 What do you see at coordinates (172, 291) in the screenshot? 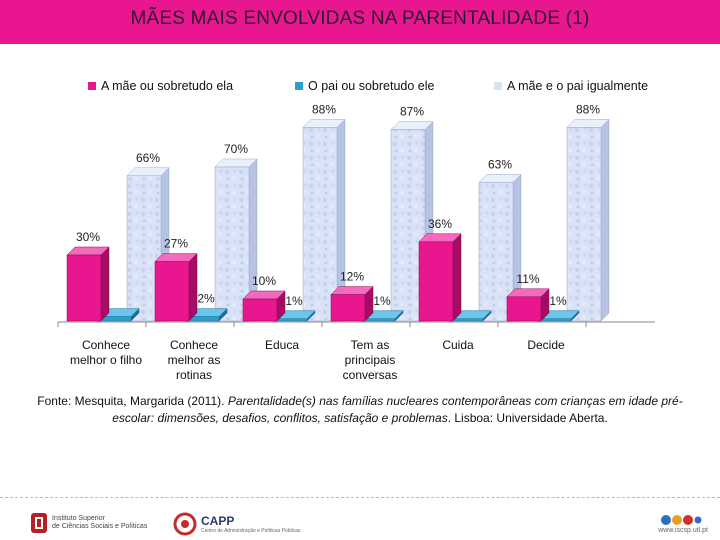
I see `bar-s0-c1` at bounding box center [172, 291].